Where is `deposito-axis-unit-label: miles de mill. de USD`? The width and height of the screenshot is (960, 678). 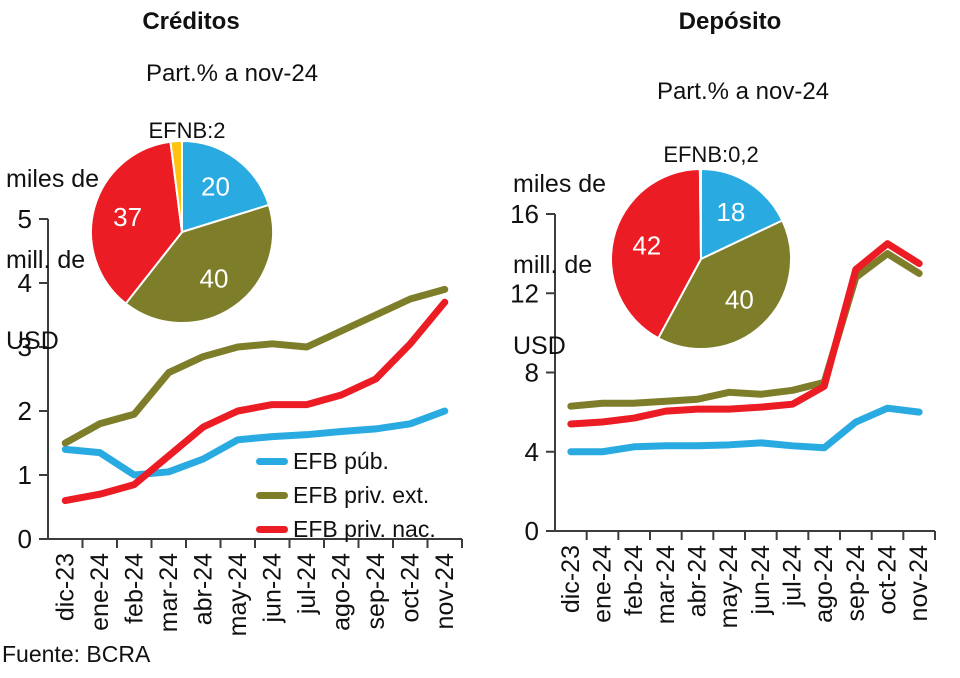
deposito-axis-unit-label: miles de mill. de USD is located at coordinates (559, 265).